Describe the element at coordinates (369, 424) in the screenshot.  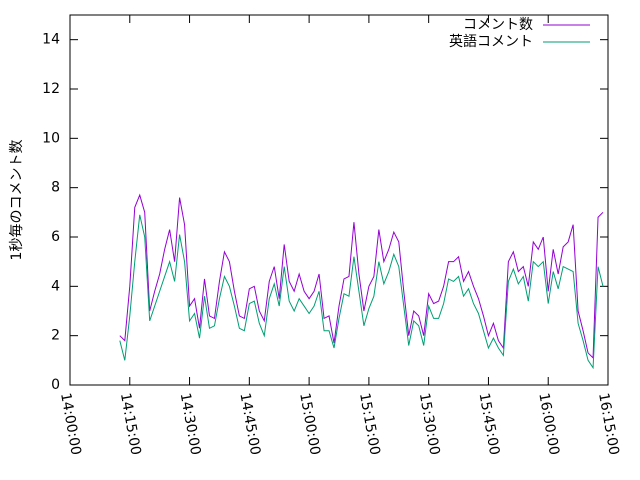
I see `x-tick-label: 15:15:00` at that location.